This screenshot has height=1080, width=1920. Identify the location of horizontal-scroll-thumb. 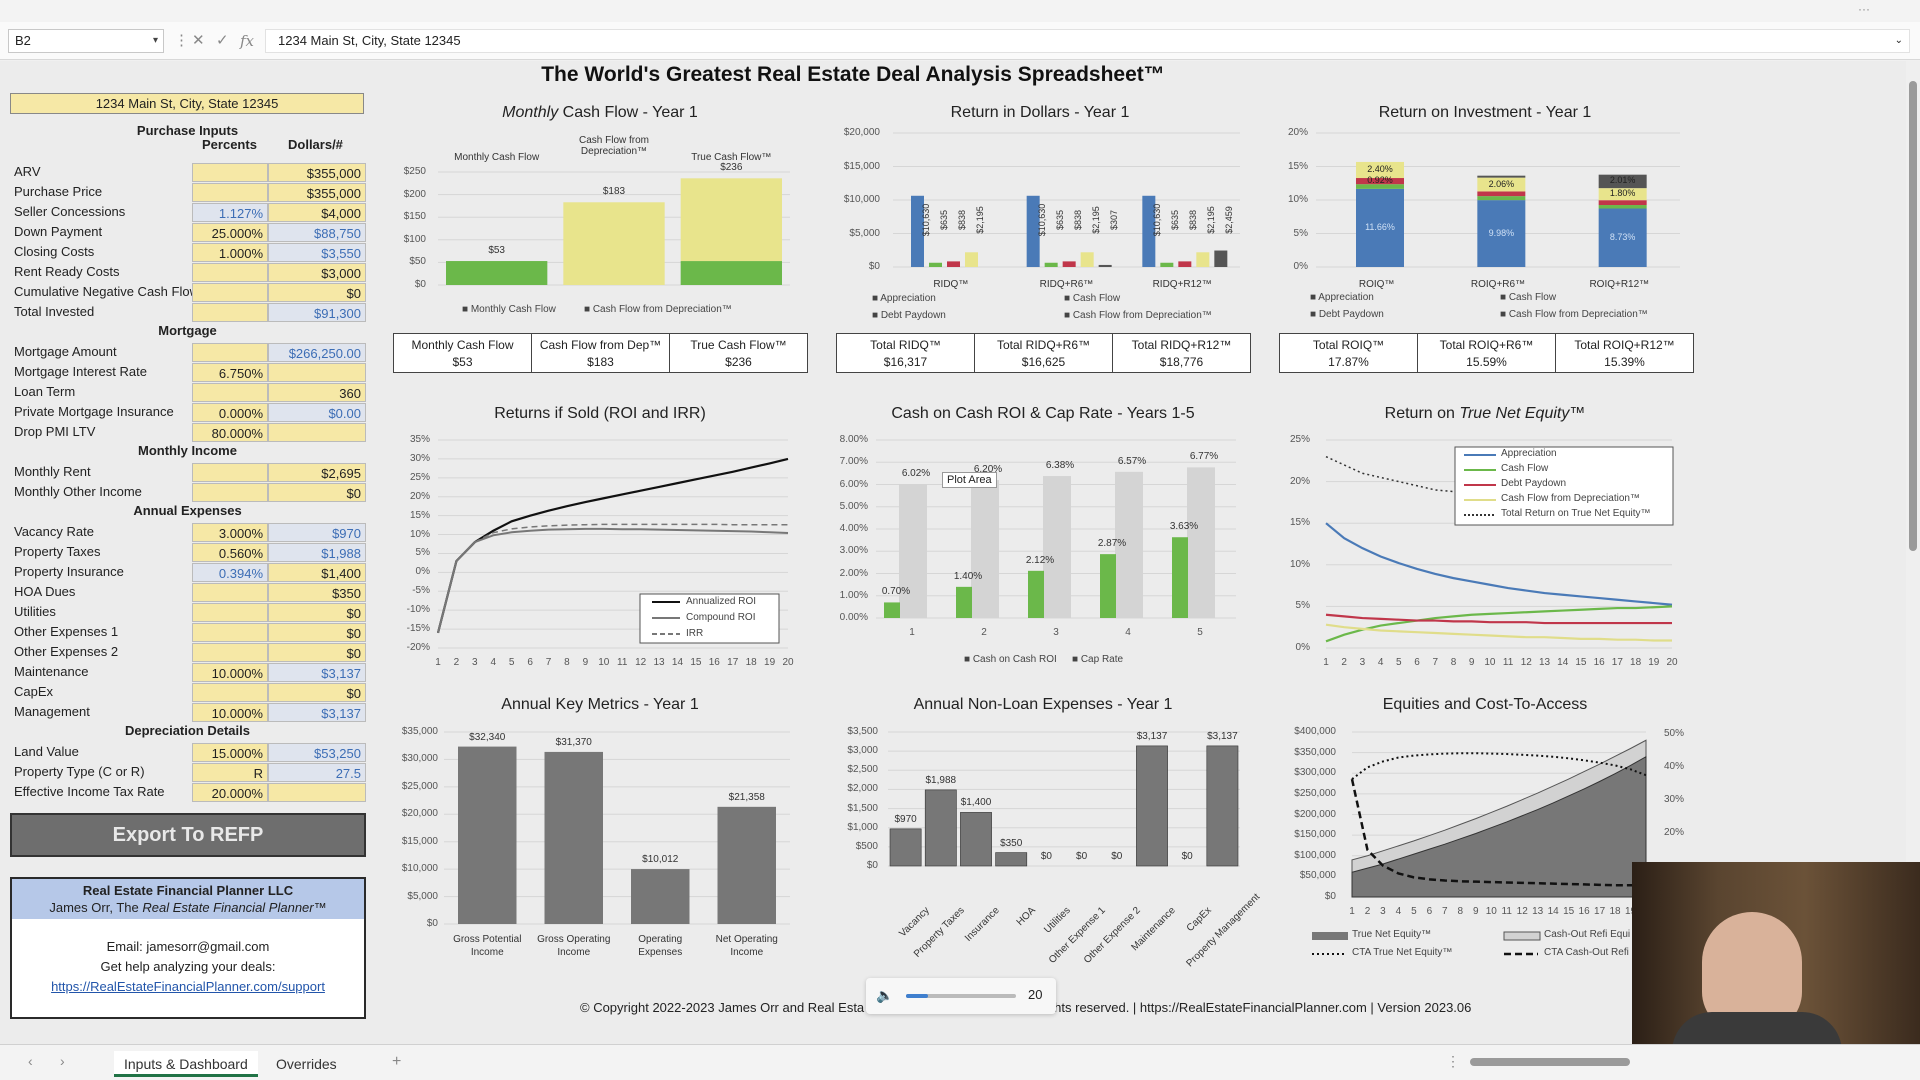
(1550, 1062).